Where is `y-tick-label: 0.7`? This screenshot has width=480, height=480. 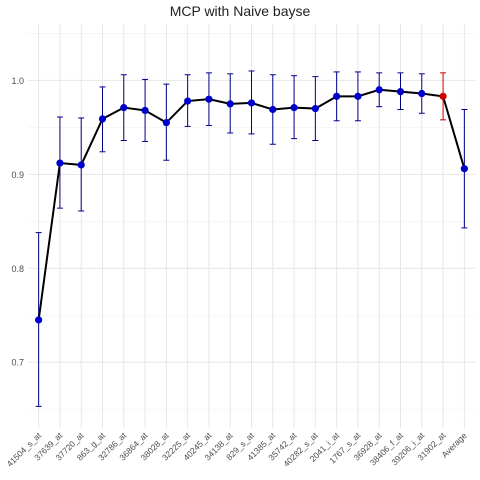
y-tick-label: 0.7 is located at coordinates (17, 363).